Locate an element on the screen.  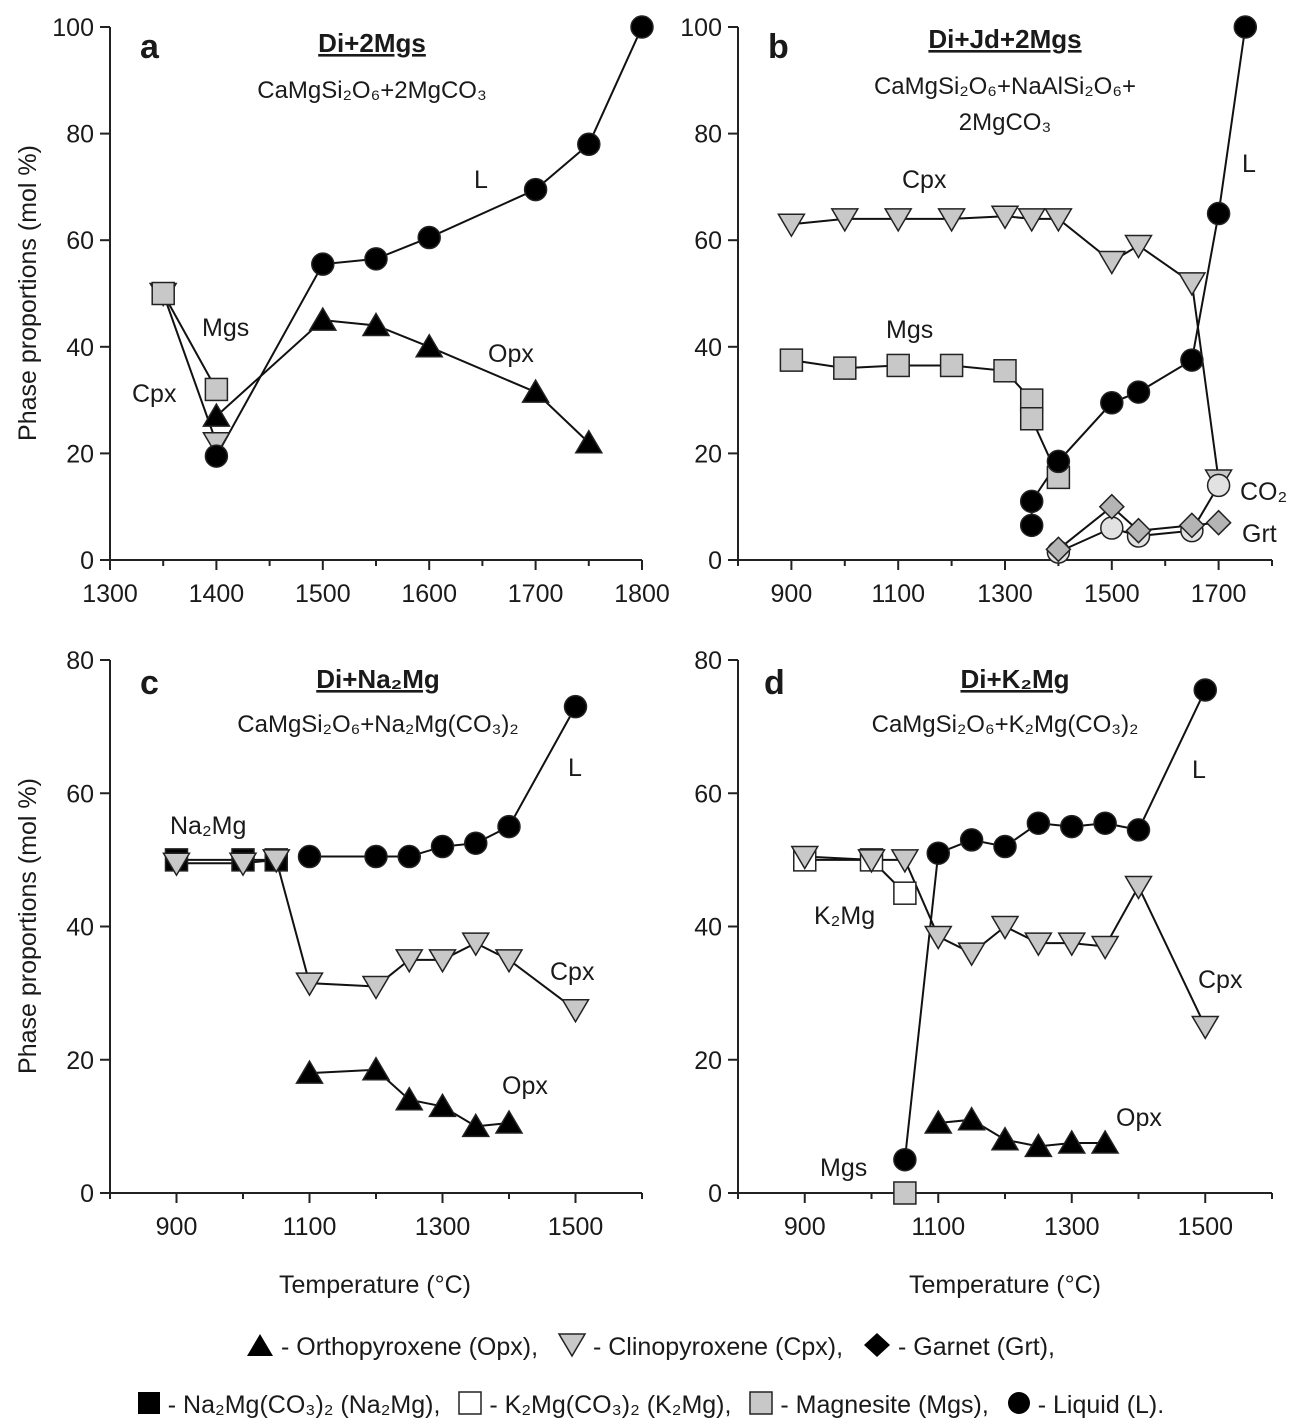
panel-c-ylabel: Phase proportions (mol %) is located at coordinates (28, 926).